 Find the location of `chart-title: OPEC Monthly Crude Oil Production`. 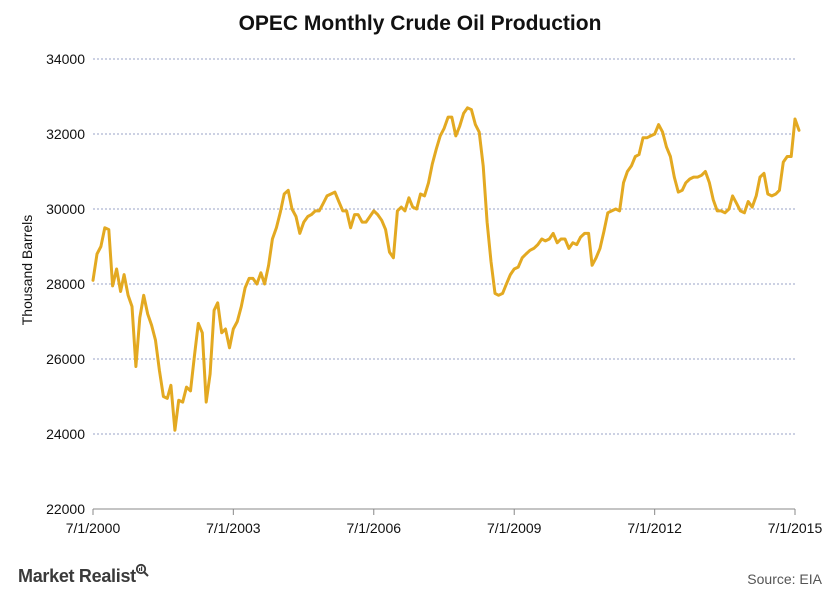

chart-title: OPEC Monthly Crude Oil Production is located at coordinates (420, 23).